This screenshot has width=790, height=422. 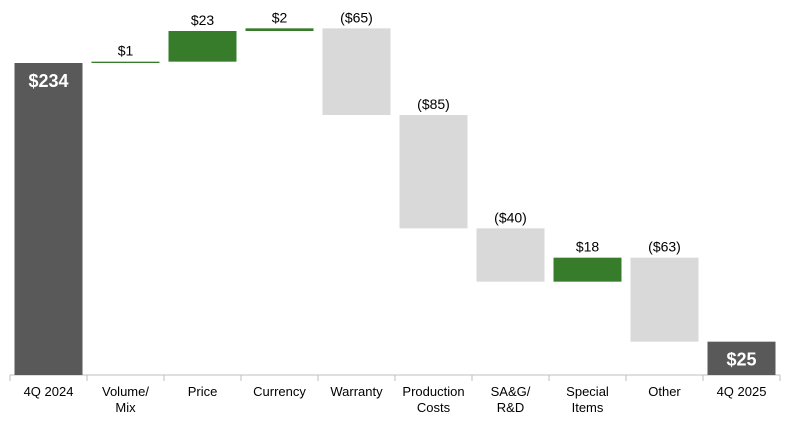 I want to click on x-tick-label: Warranty, so click(x=356, y=391).